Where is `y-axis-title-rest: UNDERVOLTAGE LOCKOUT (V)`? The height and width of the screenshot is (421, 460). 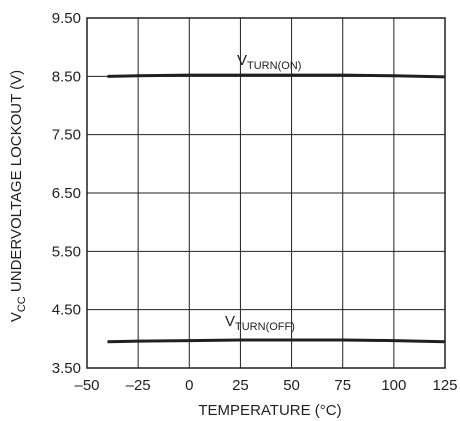 y-axis-title-rest: UNDERVOLTAGE LOCKOUT (V) is located at coordinates (16, 183).